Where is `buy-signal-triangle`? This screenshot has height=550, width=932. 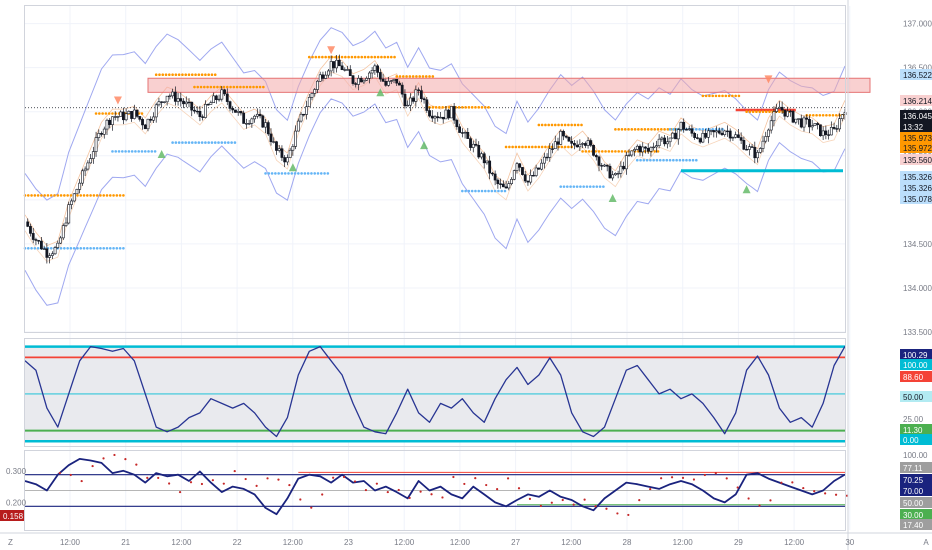 buy-signal-triangle is located at coordinates (161, 153).